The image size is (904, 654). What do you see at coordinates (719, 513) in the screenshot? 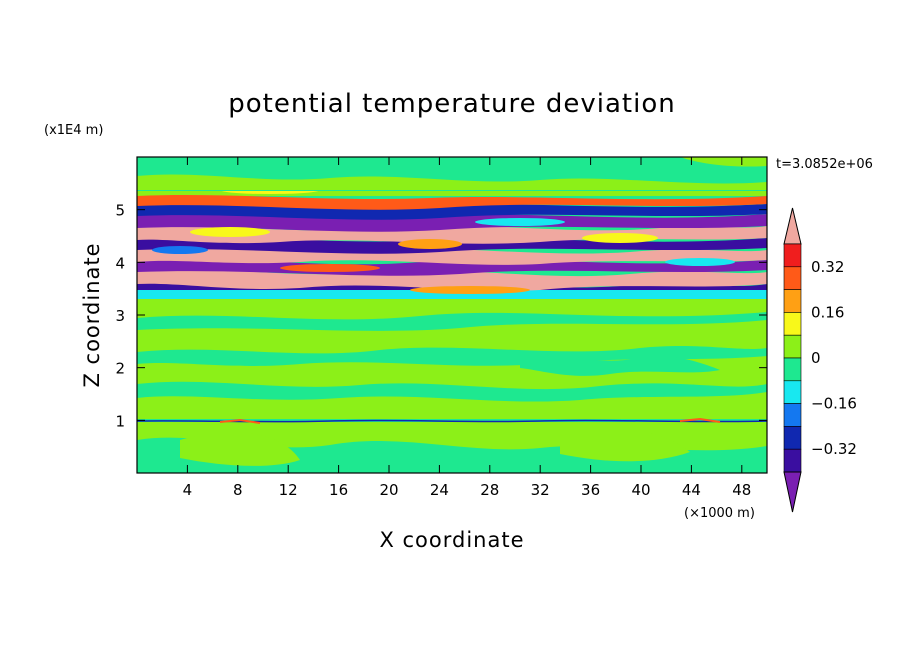
I see `x-unit-label: (×1000 m)` at bounding box center [719, 513].